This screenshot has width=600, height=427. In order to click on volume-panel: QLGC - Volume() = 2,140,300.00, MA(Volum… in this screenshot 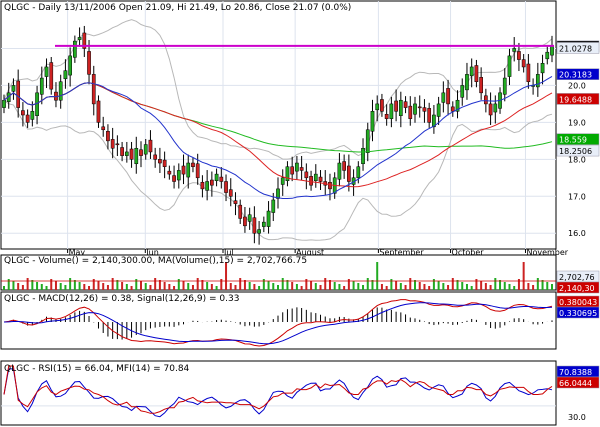, I will do `click(300, 274)`.